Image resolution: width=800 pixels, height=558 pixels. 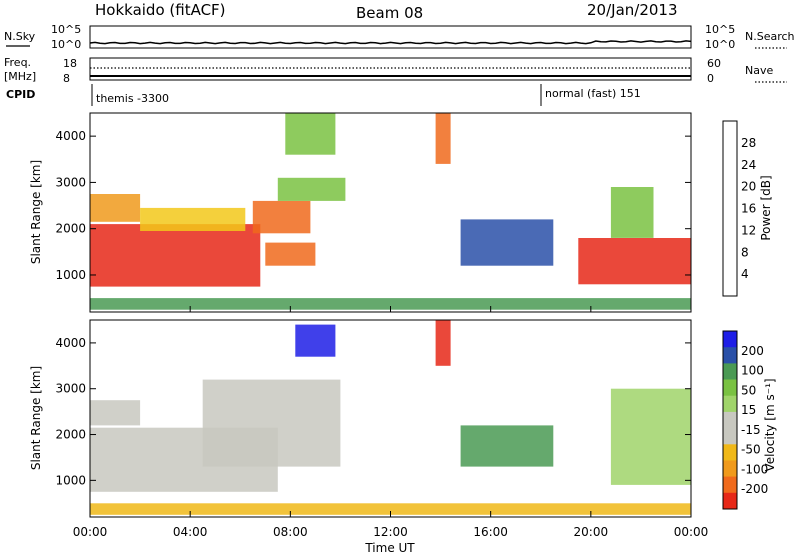 What do you see at coordinates (70, 480) in the screenshot?
I see `velocity-ytick-label-0: 1000` at bounding box center [70, 480].